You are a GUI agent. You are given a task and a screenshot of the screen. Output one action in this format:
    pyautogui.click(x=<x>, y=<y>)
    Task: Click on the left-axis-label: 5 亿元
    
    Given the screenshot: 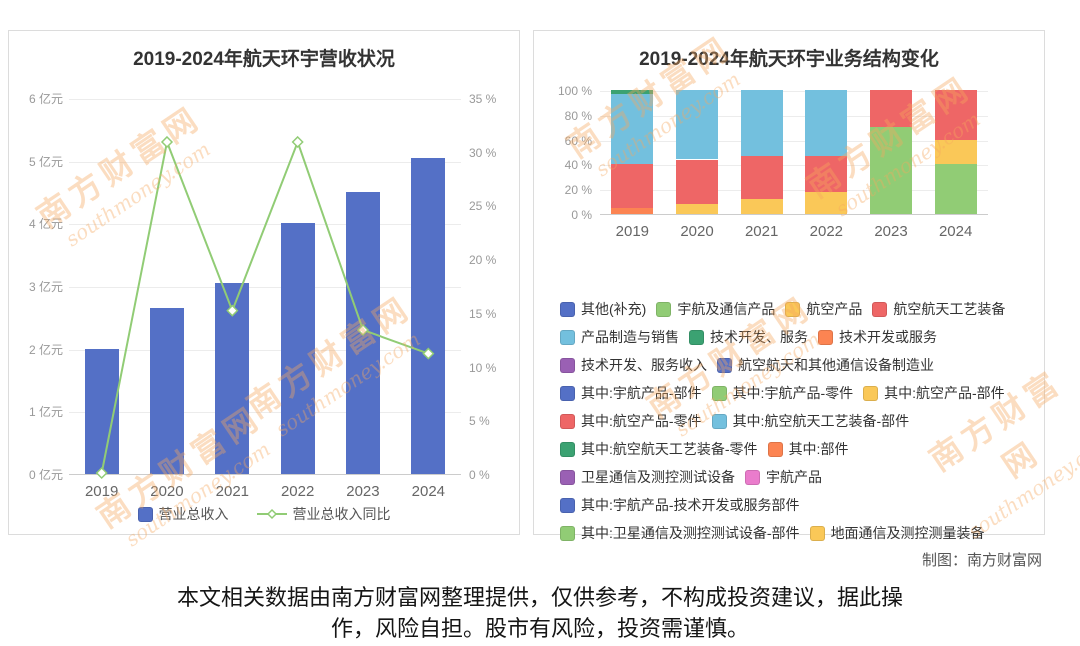 What is the action you would take?
    pyautogui.click(x=45, y=161)
    